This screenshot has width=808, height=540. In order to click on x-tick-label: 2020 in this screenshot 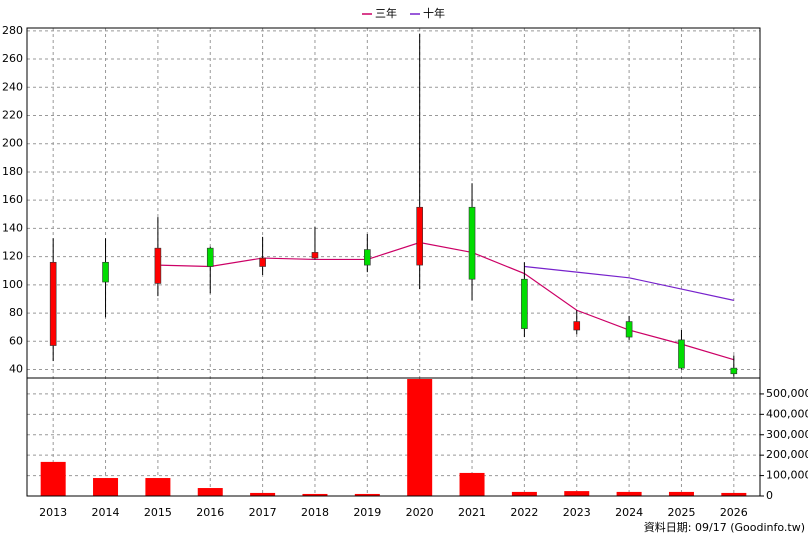, I will do `click(420, 512)`.